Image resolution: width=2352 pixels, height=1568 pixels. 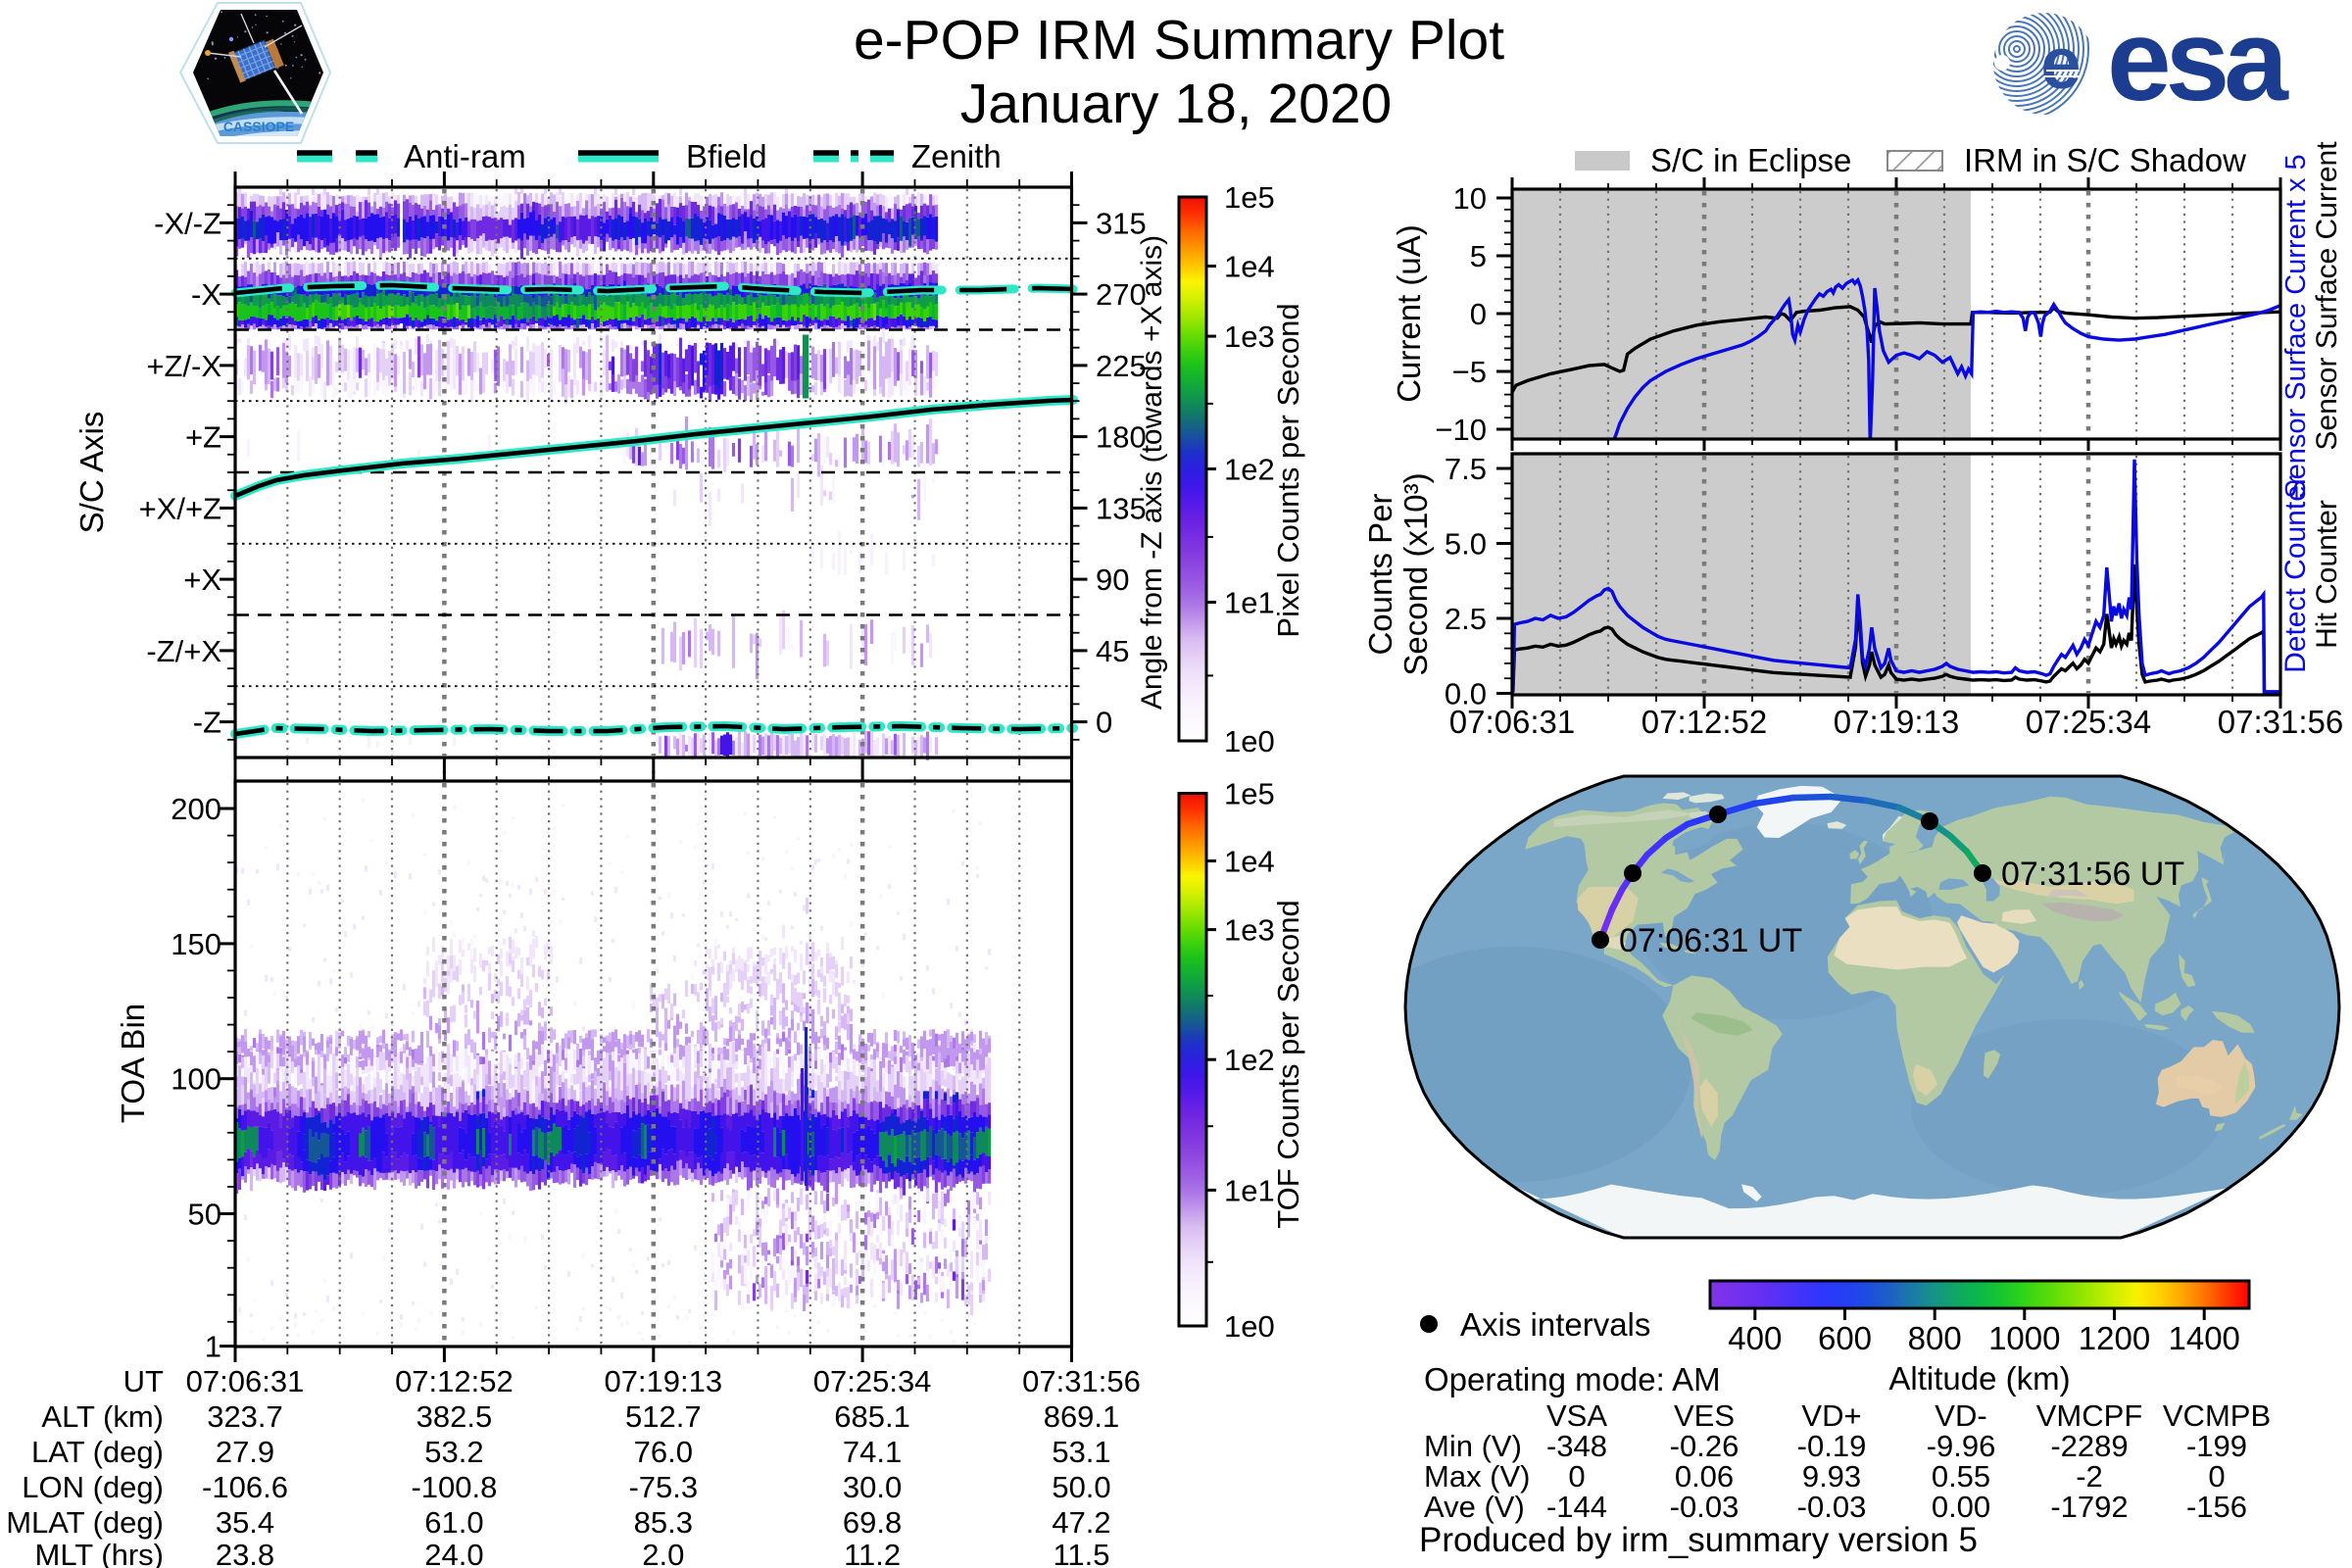 I want to click on svg-text: 0.00, so click(x=1961, y=1507).